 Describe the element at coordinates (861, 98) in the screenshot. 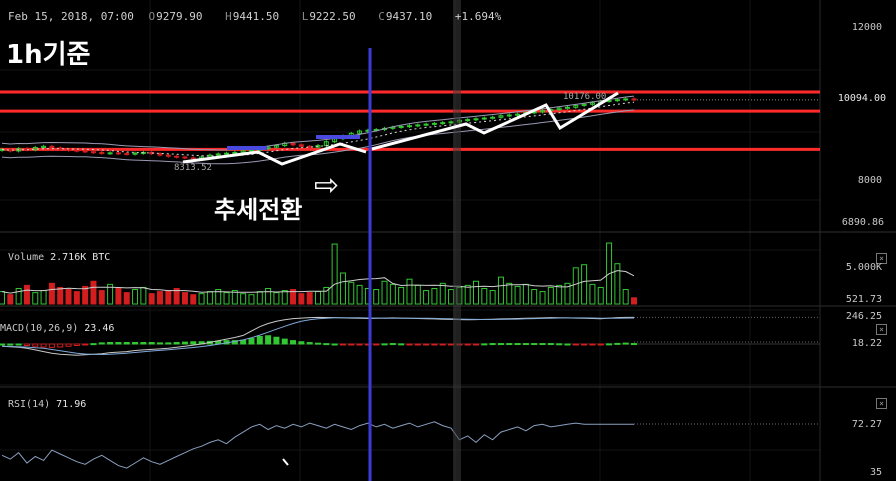

I see `current-price-label: 10094.00` at that location.